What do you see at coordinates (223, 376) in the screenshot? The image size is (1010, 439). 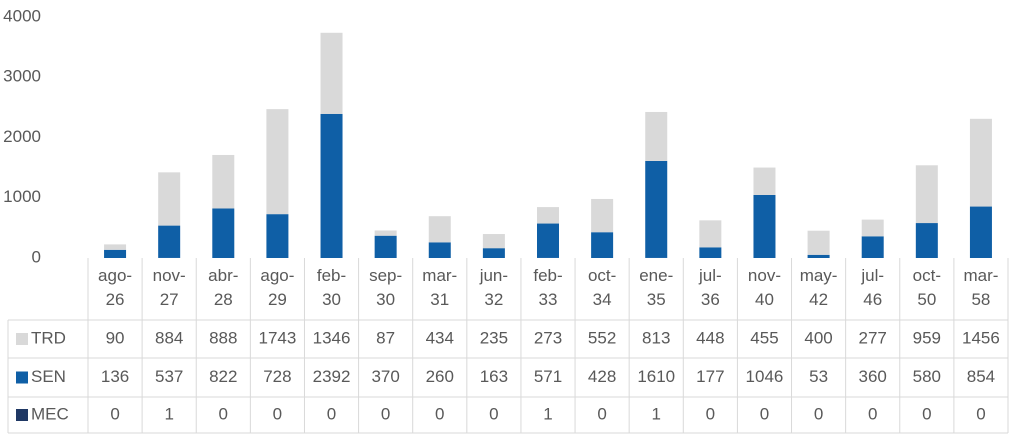 I see `table-value: 822` at bounding box center [223, 376].